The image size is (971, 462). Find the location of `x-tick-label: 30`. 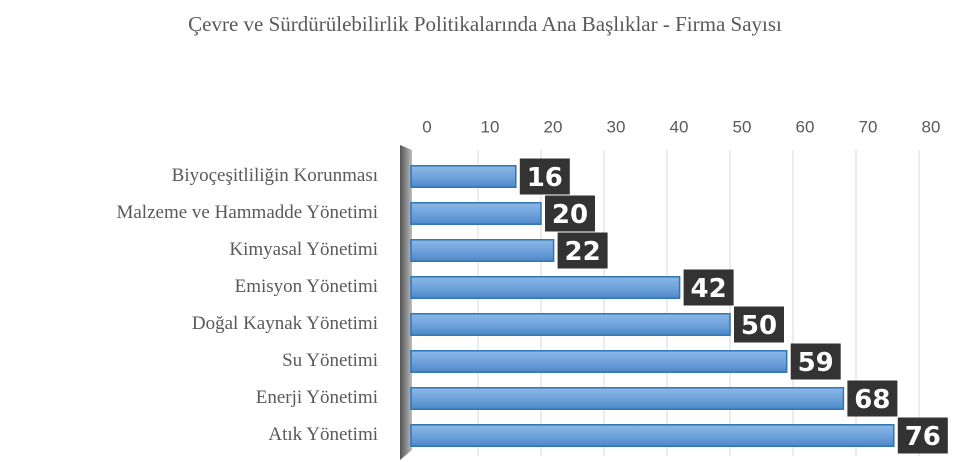

x-tick-label: 30 is located at coordinates (616, 126).